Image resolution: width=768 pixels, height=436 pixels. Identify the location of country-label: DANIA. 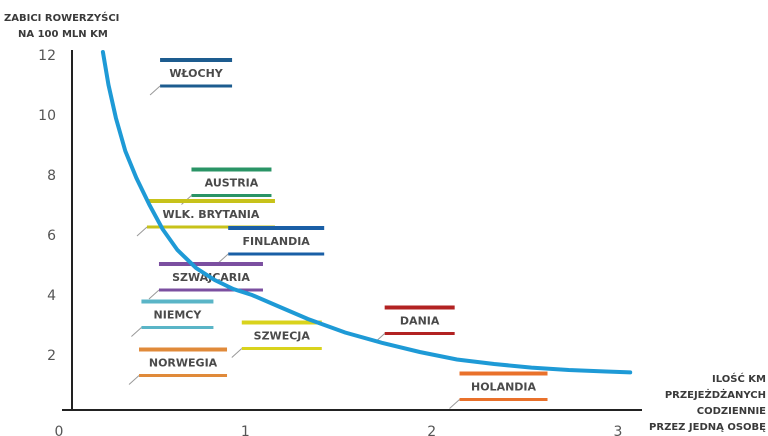
(414, 324).